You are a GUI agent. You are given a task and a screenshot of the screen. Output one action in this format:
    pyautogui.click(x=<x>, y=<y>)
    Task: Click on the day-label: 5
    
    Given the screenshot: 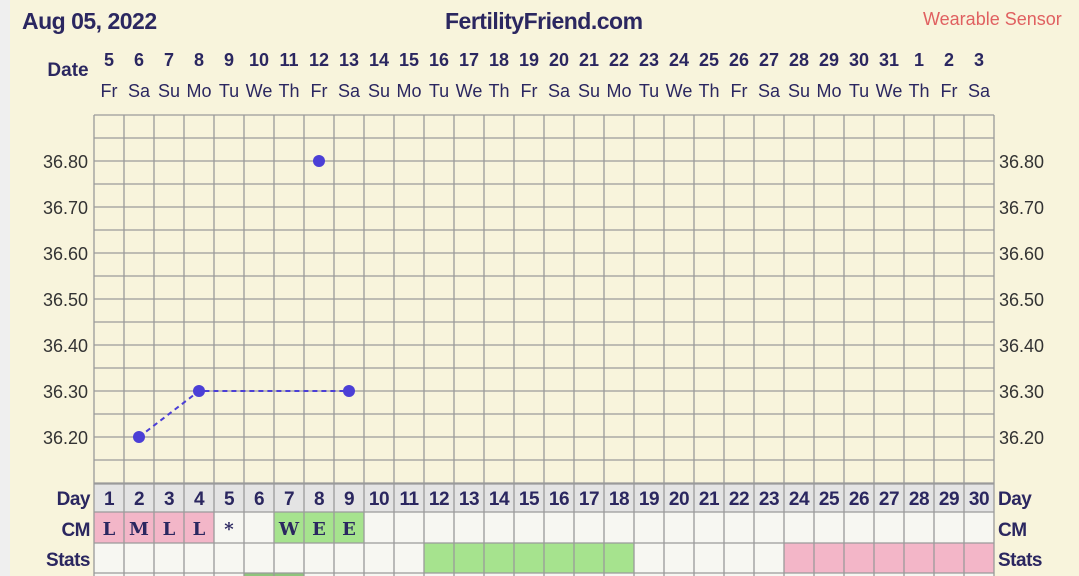 What is the action you would take?
    pyautogui.click(x=229, y=499)
    